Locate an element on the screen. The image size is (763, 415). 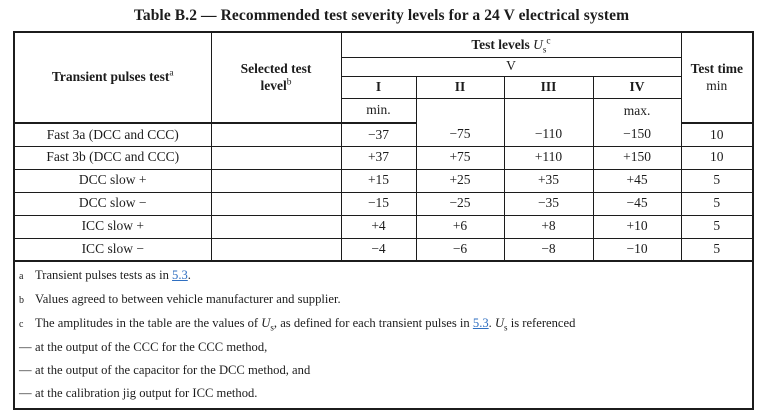
header-transient-label: Transient pulses test is located at coordinates (110, 77).